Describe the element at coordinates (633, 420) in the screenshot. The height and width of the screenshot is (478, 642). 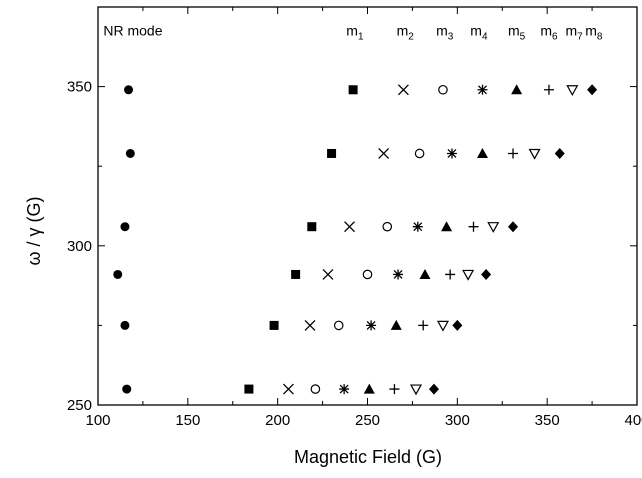
I see `x-tick-label: 400` at that location.